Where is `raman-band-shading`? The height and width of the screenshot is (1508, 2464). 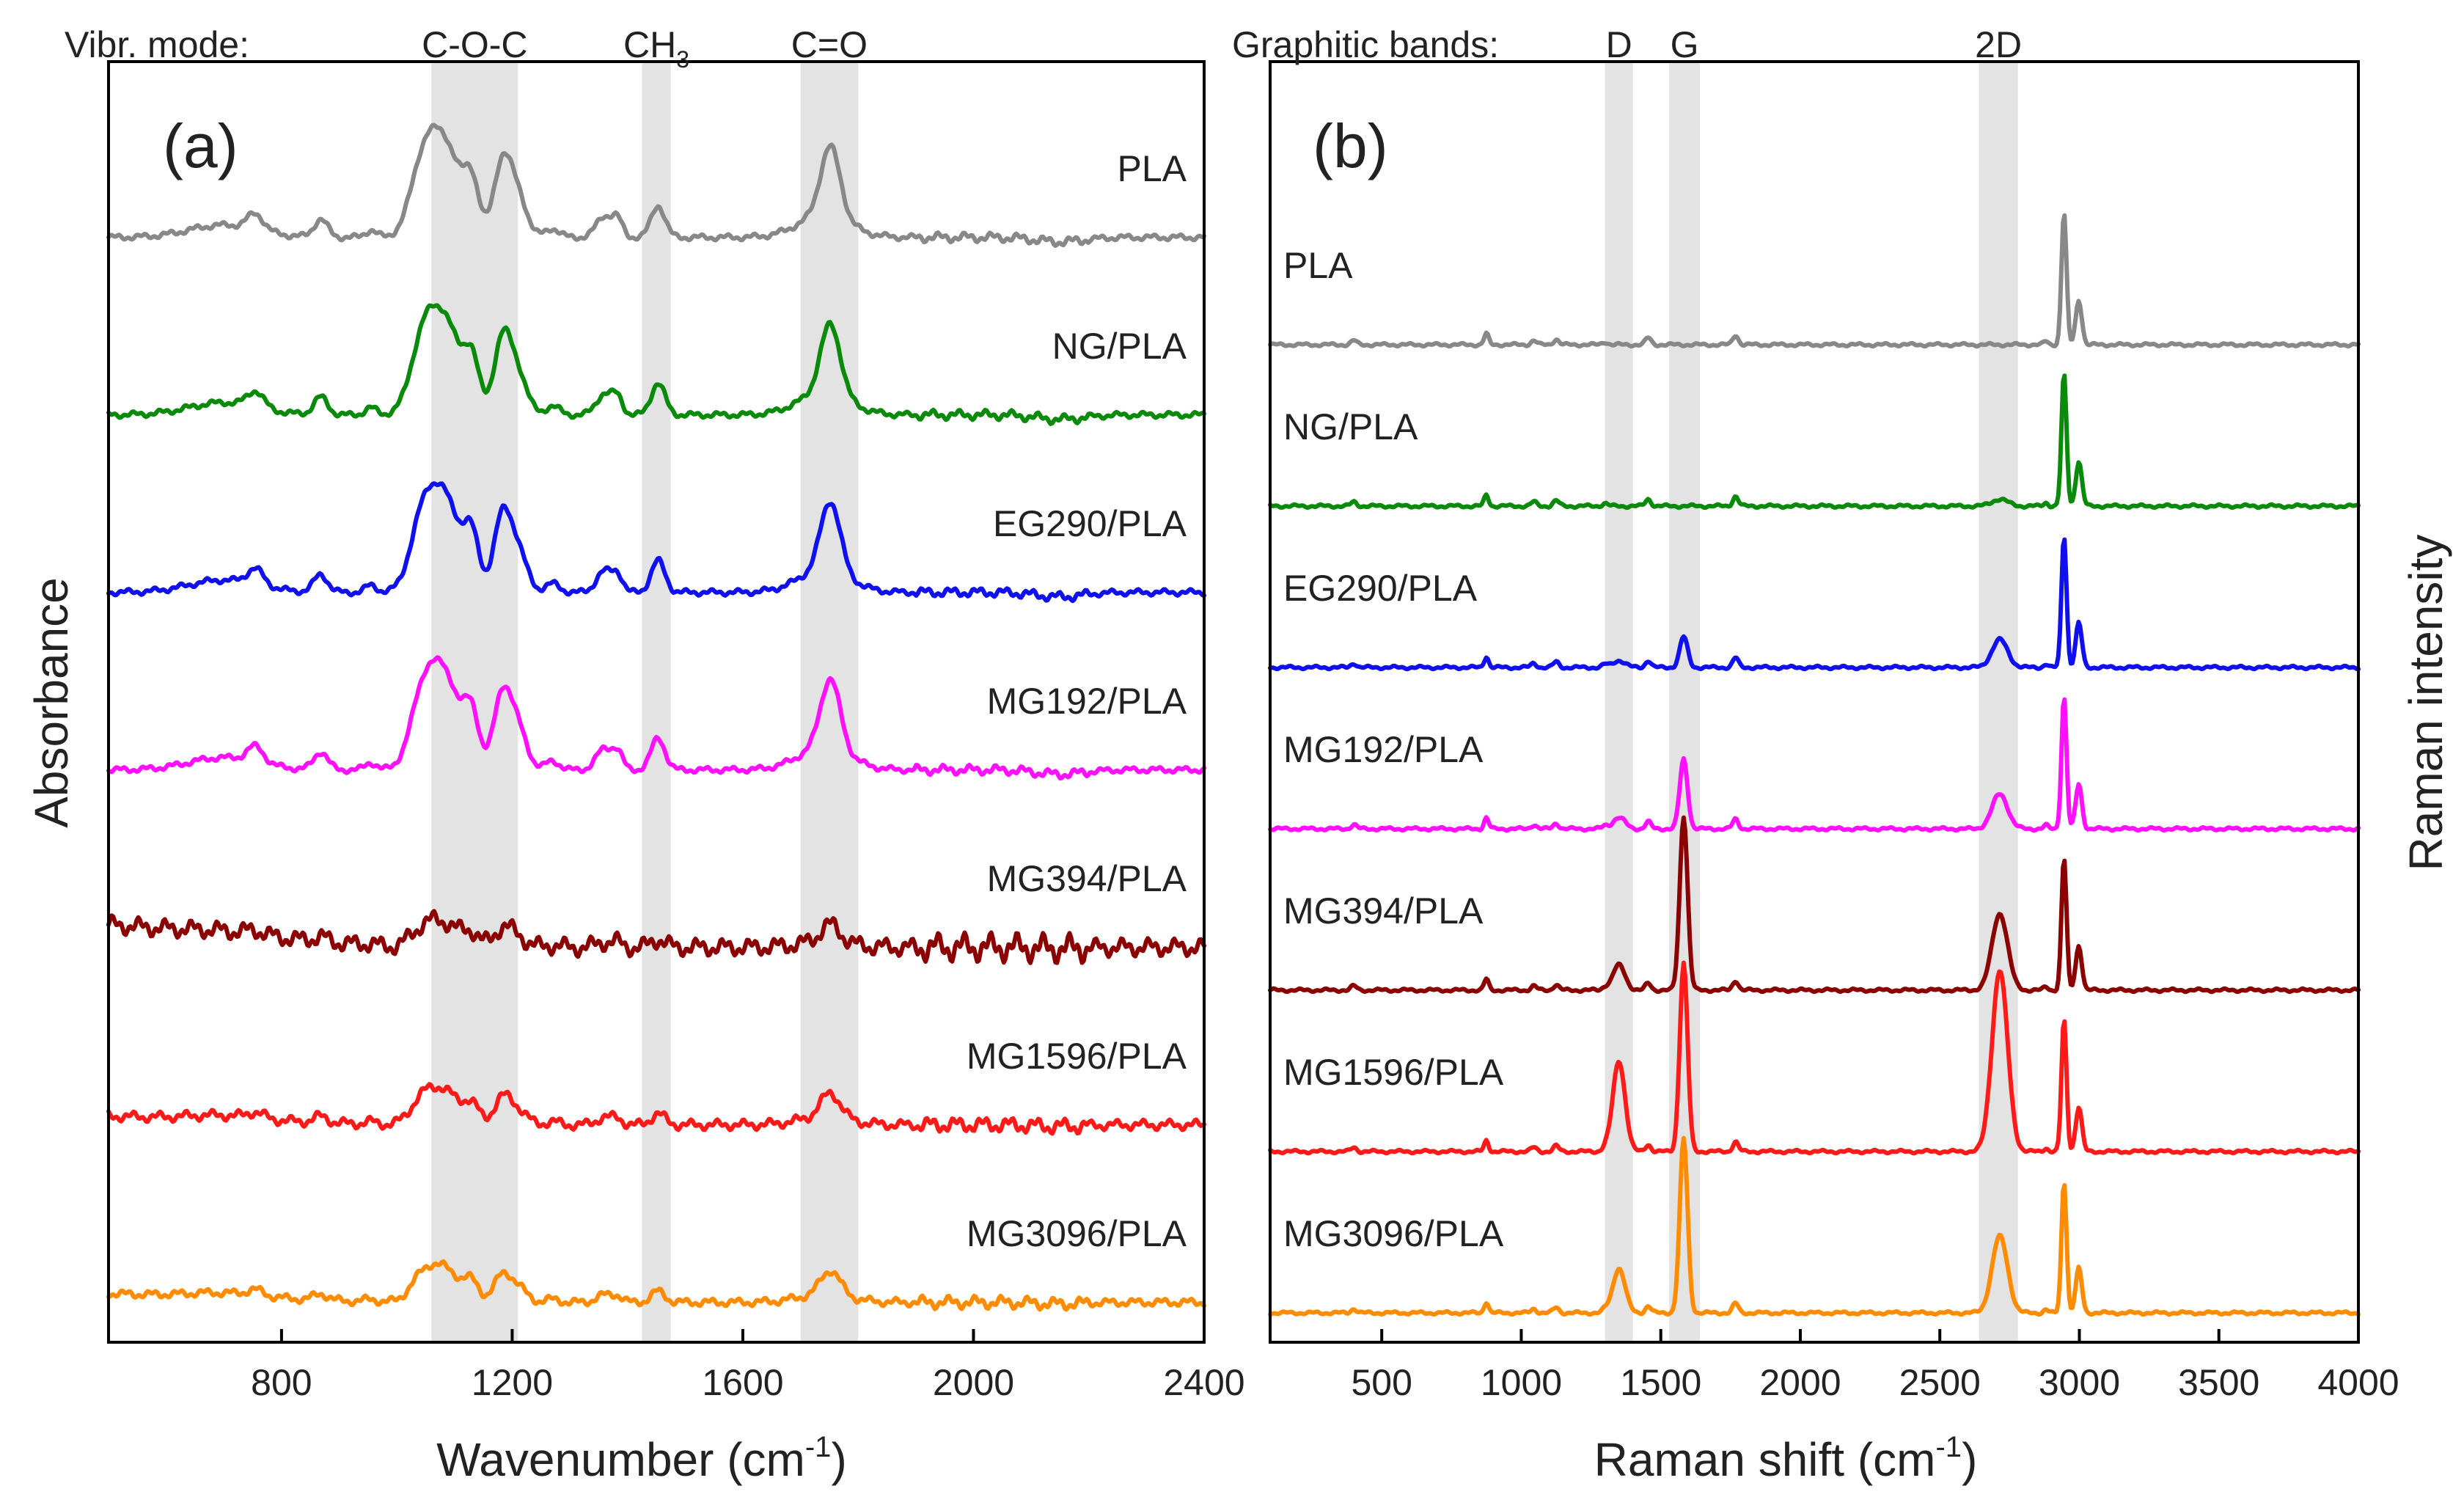 raman-band-shading is located at coordinates (1811, 702).